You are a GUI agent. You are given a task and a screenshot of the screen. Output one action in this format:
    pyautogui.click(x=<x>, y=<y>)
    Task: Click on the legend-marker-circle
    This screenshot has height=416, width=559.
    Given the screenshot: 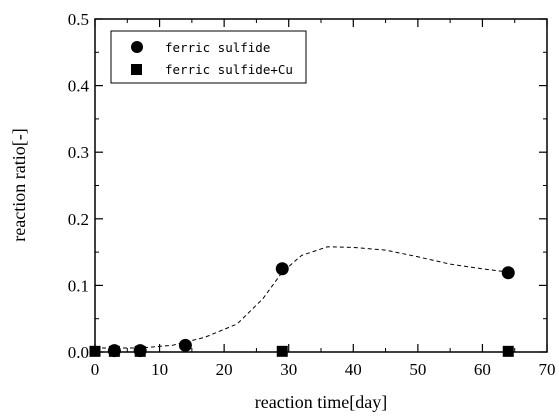 What is the action you would take?
    pyautogui.click(x=137, y=47)
    